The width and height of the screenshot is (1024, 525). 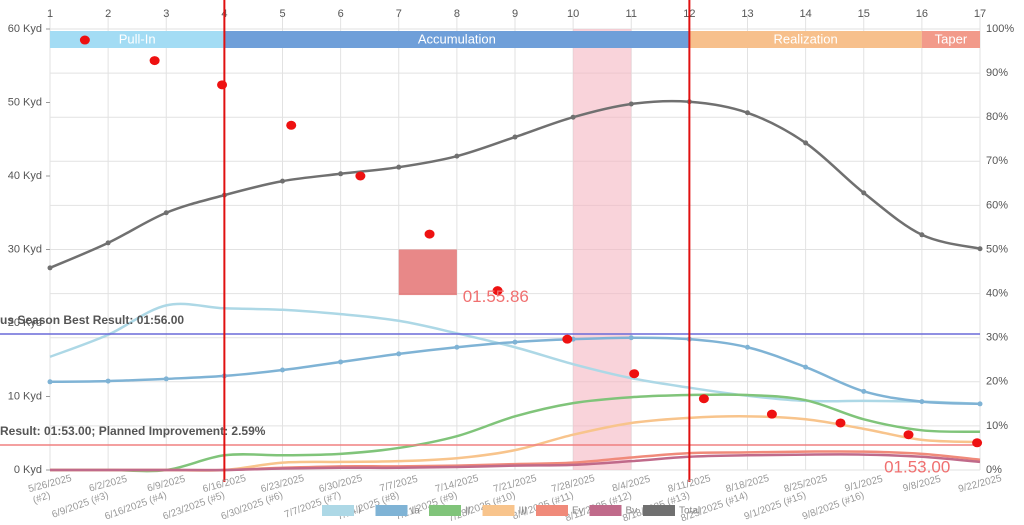 What do you see at coordinates (427, 272) in the screenshot?
I see `highlight-box` at bounding box center [427, 272].